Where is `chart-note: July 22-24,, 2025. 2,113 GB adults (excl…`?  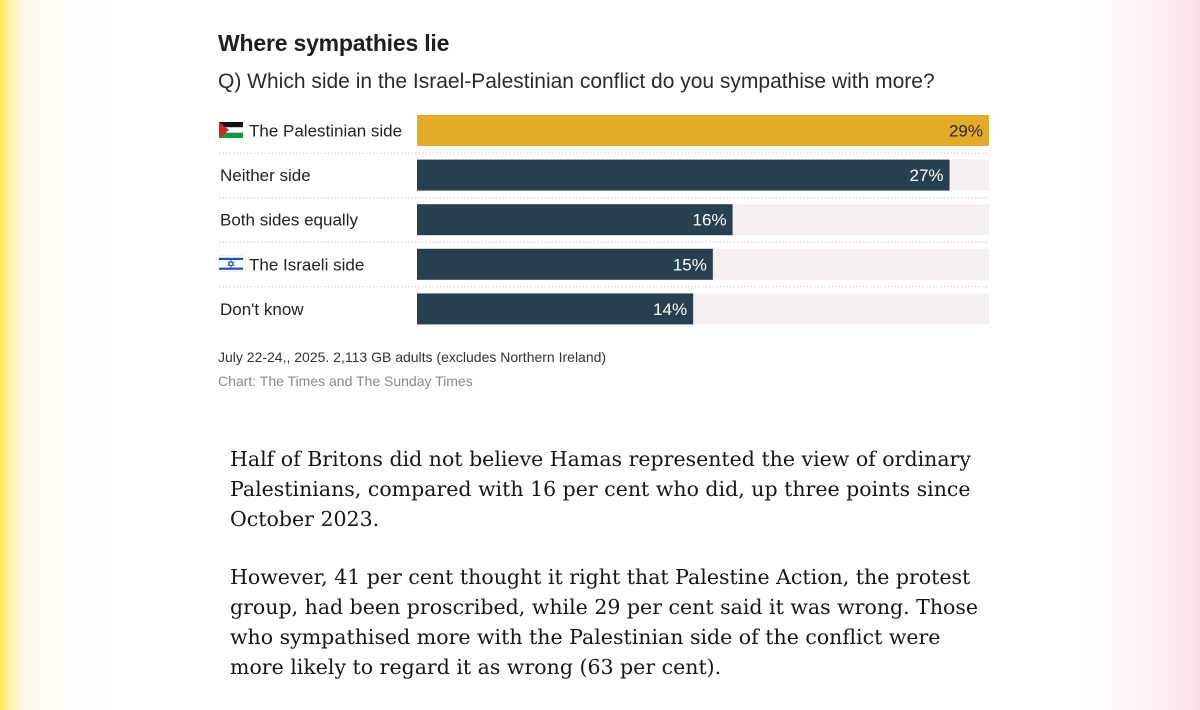 chart-note: July 22-24,, 2025. 2,113 GB adults (excl… is located at coordinates (412, 357).